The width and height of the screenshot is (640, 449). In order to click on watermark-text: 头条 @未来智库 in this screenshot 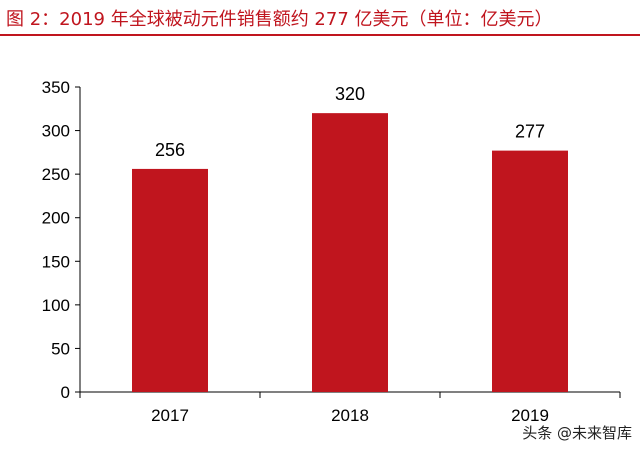, I will do `click(577, 433)`.